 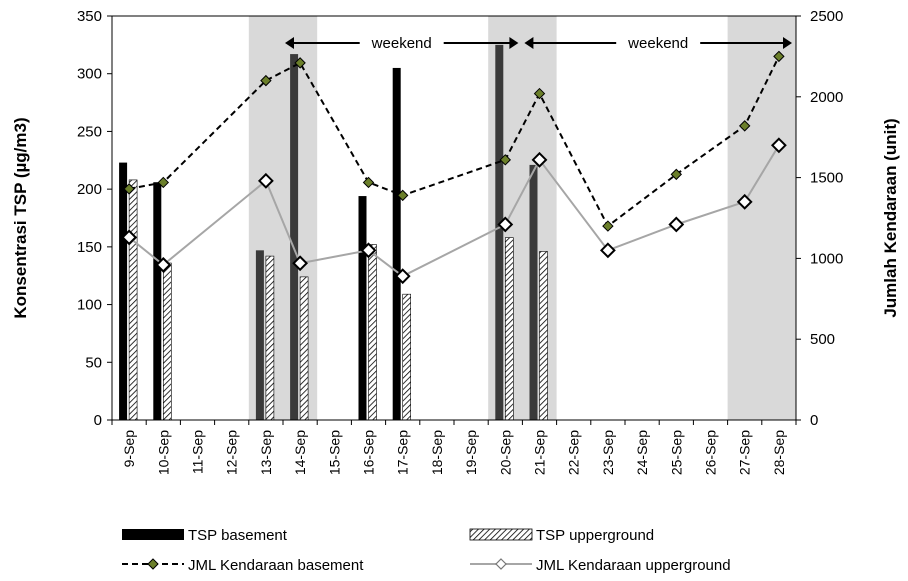 I want to click on y-tick-label: 100, so click(x=89, y=305).